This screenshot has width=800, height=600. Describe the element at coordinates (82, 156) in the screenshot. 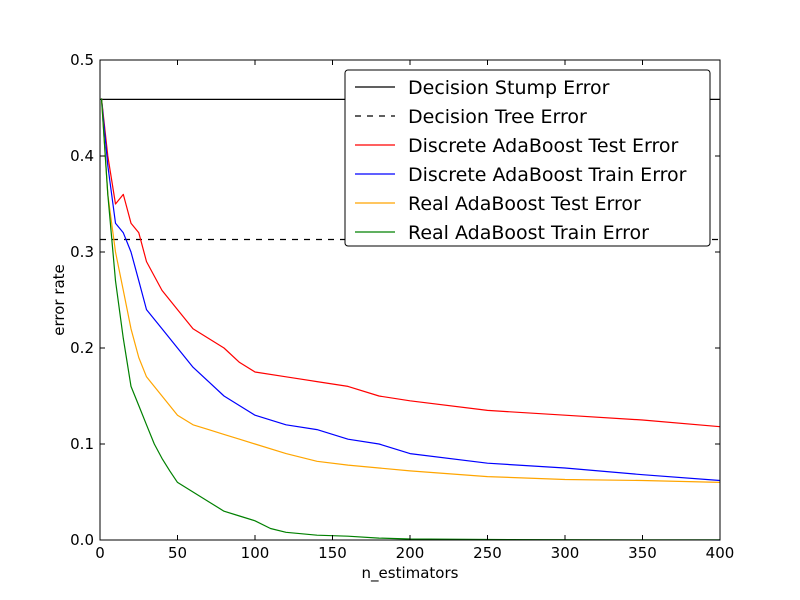

I see `y-tick-label: 0.4` at that location.